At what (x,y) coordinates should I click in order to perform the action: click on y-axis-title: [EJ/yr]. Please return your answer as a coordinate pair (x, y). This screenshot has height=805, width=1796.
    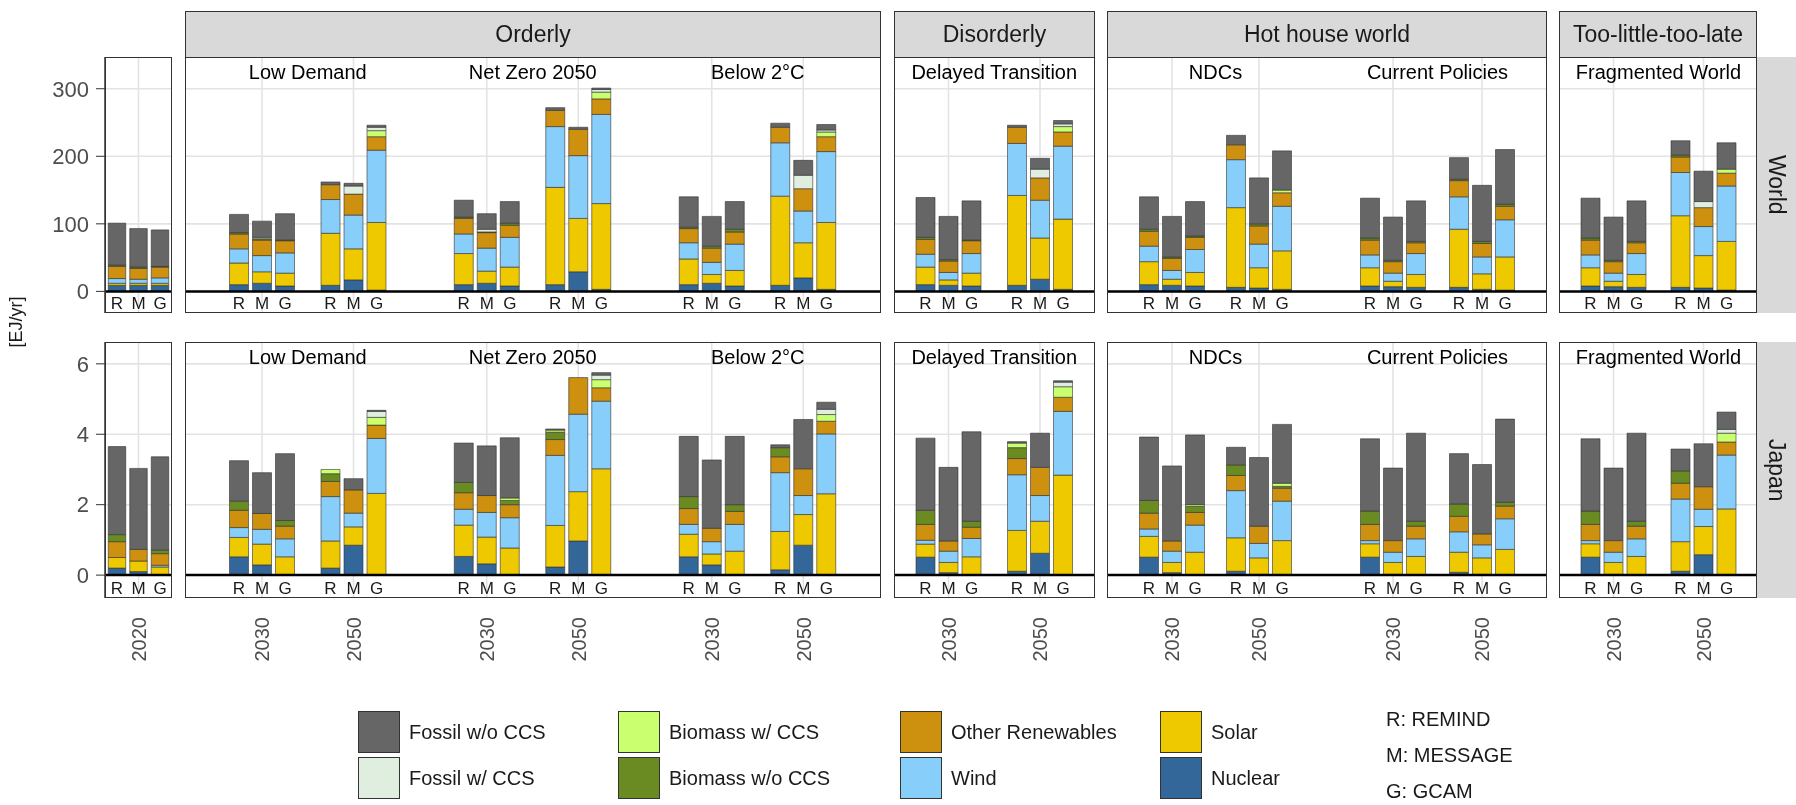
    Looking at the image, I should click on (16, 321).